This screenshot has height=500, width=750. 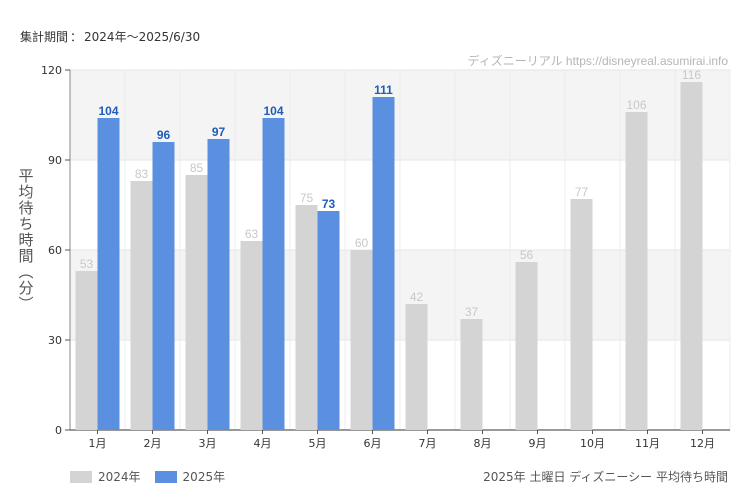 I want to click on y-tick-label: 60, so click(x=55, y=250).